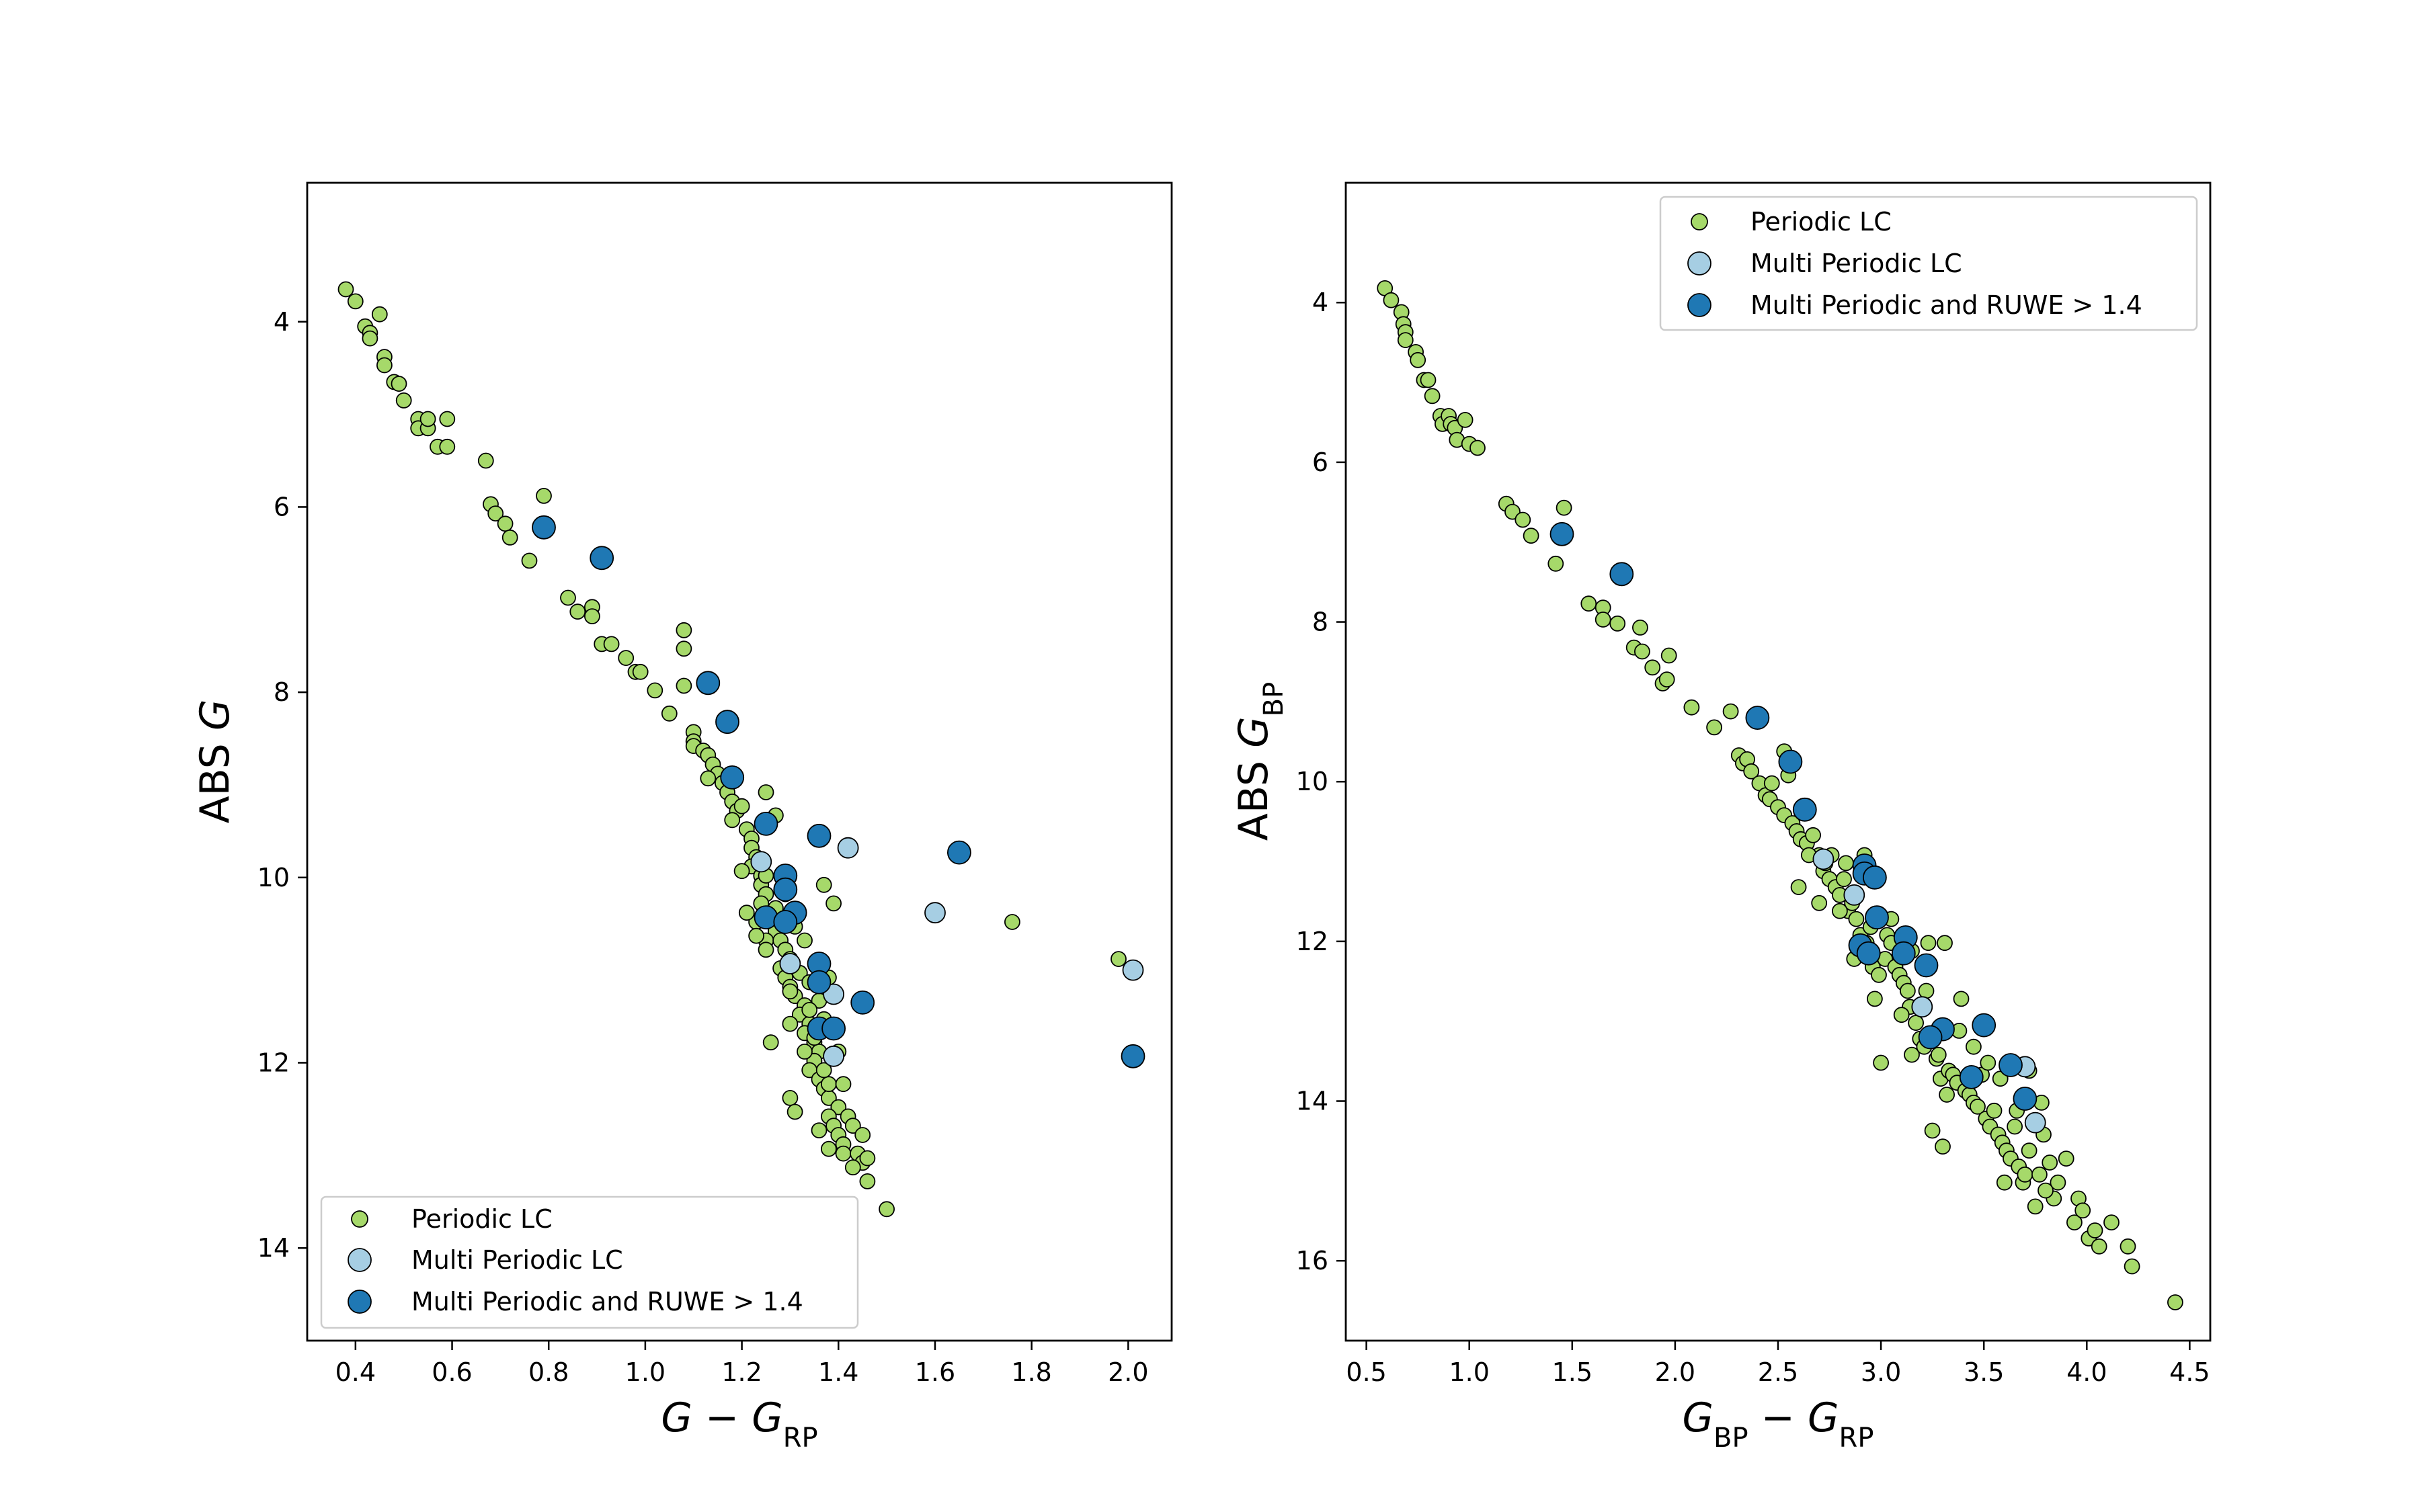 The height and width of the screenshot is (1512, 2420). I want to click on x-tick-label: 0.4, so click(355, 1372).